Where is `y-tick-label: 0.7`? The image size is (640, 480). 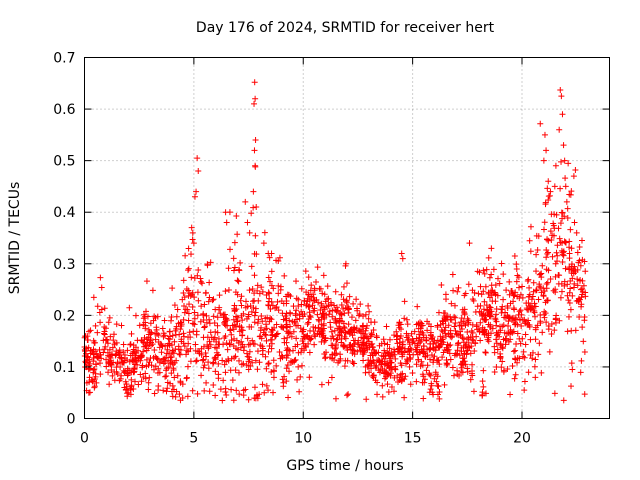 y-tick-label: 0.7 is located at coordinates (64, 59).